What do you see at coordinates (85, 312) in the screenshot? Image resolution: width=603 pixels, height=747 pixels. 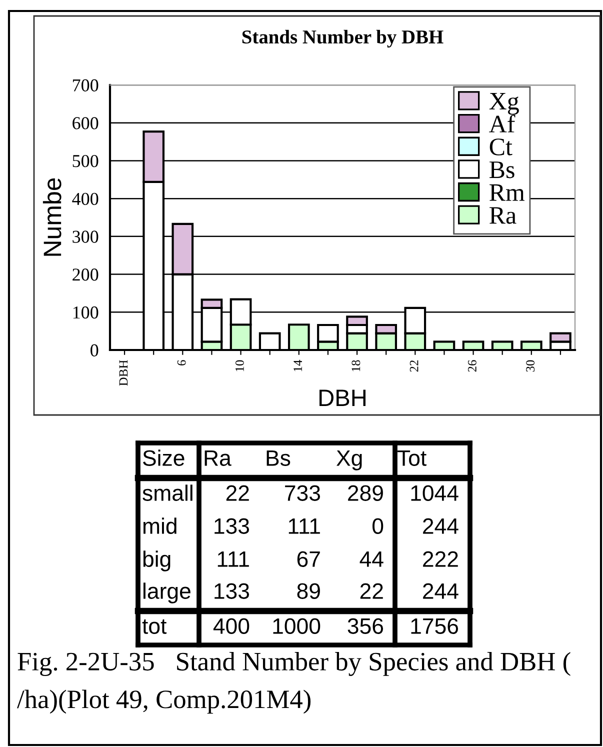 I see `y-tick-label: 100` at bounding box center [85, 312].